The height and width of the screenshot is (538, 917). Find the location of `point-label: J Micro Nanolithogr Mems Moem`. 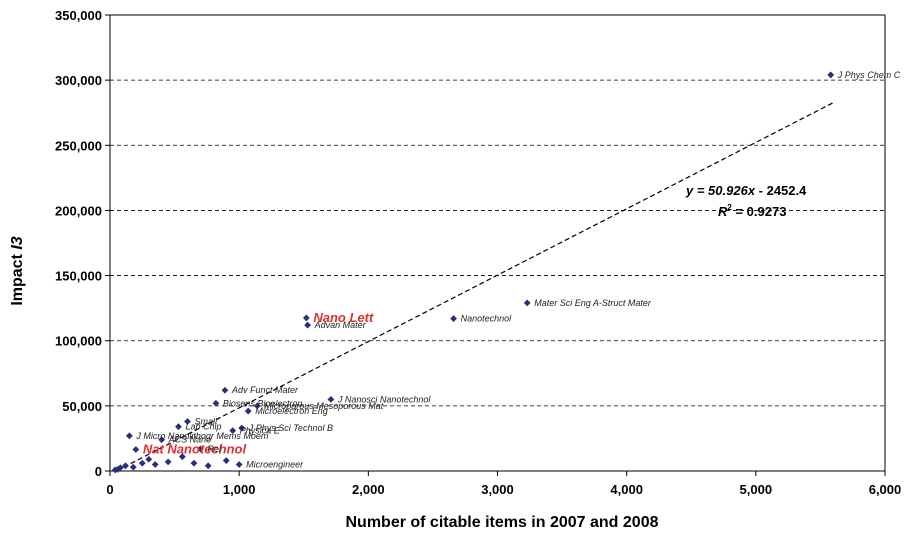

point-label: J Micro Nanolithogr Mems Moem is located at coordinates (202, 436).